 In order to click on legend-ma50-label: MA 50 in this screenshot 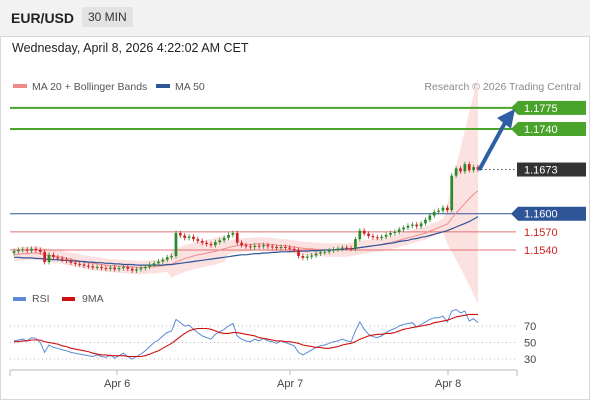, I will do `click(190, 87)`.